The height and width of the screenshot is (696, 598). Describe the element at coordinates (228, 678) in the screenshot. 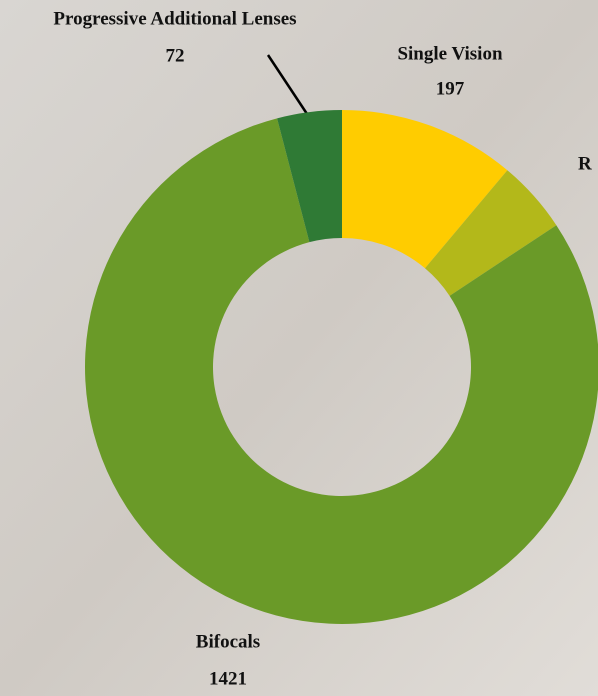

I see `value-label: 1421` at that location.